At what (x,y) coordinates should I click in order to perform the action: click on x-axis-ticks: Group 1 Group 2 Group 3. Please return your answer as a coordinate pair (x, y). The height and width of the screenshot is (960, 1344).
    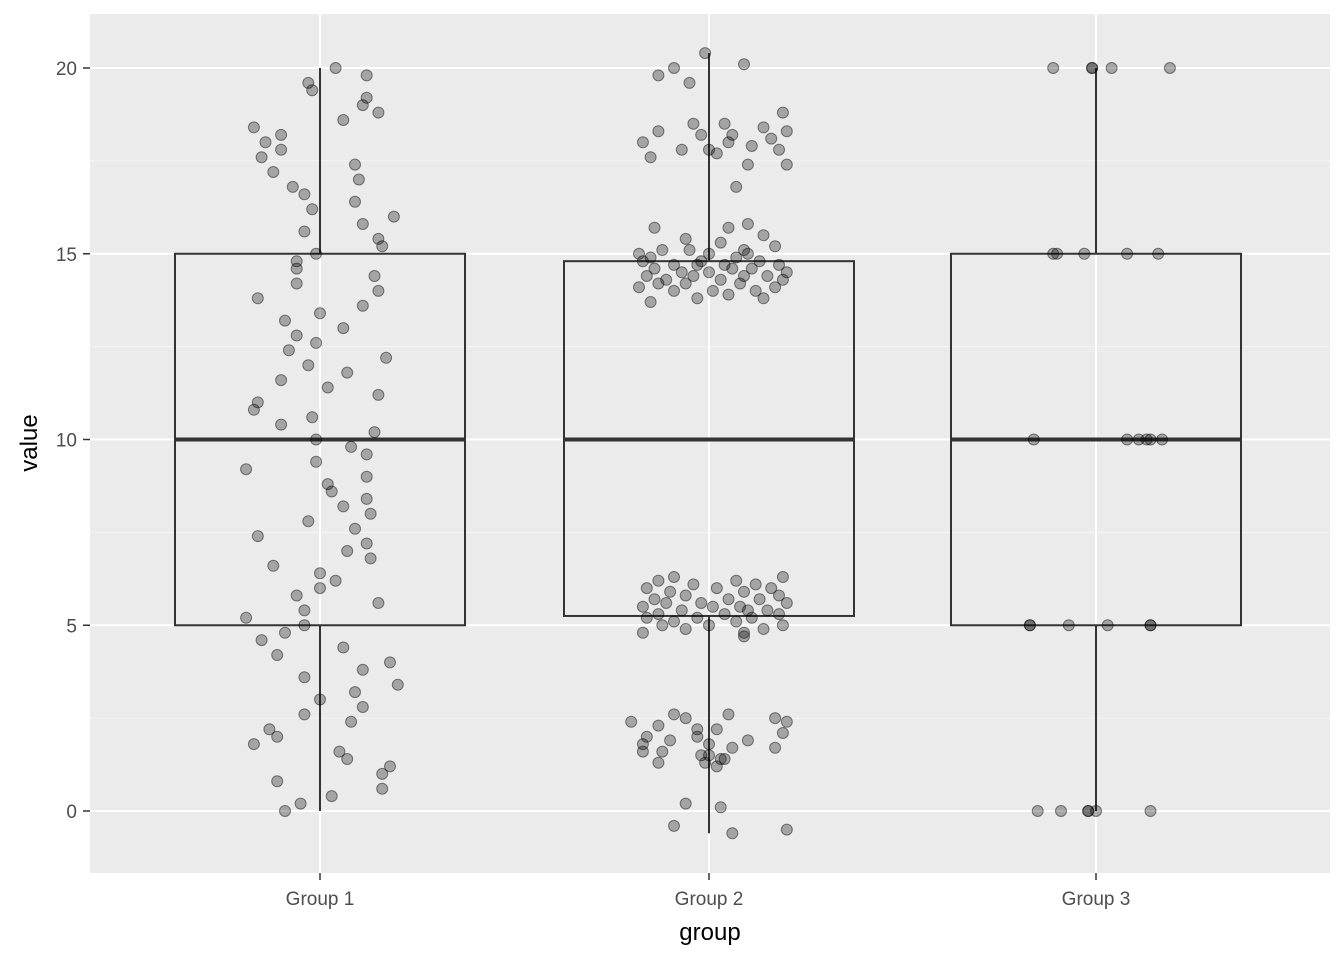
    Looking at the image, I should click on (708, 891).